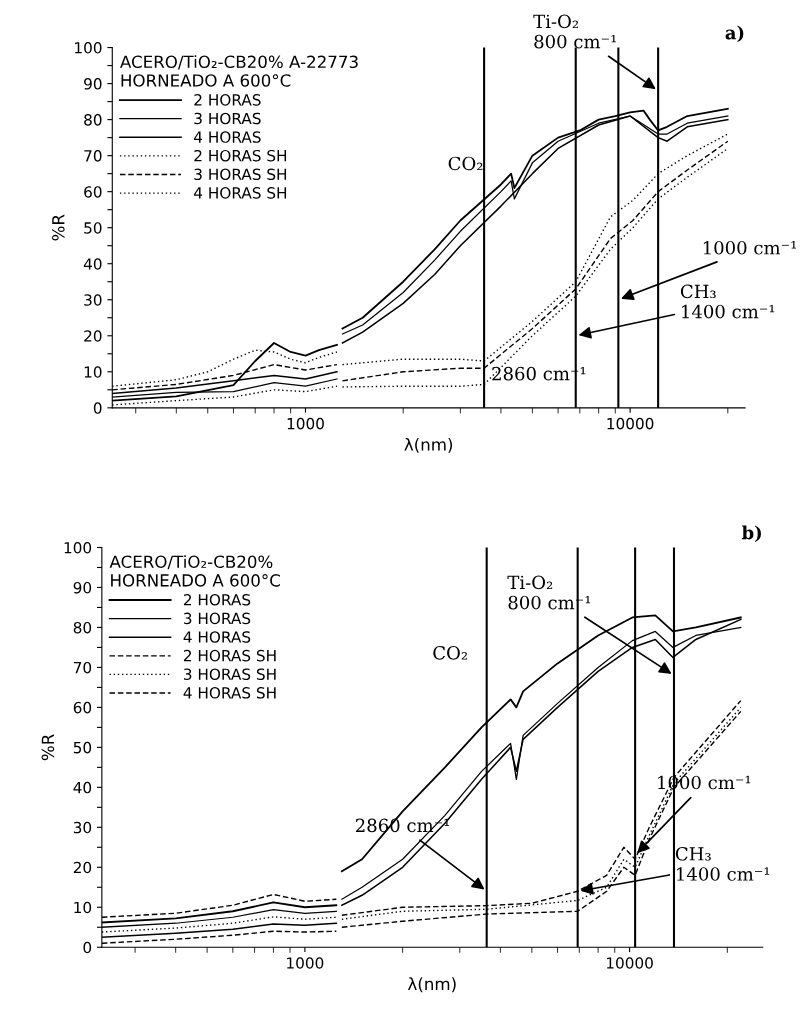  I want to click on legend-title: ACERO/TiO₂-CB20% A-22773 HORNEADO A 600°C, so click(239, 71).